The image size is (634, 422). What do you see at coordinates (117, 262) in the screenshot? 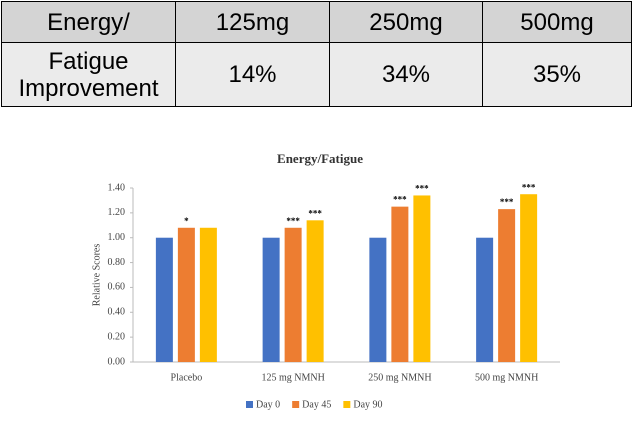
I see `y-tick-label: 0.80` at bounding box center [117, 262].